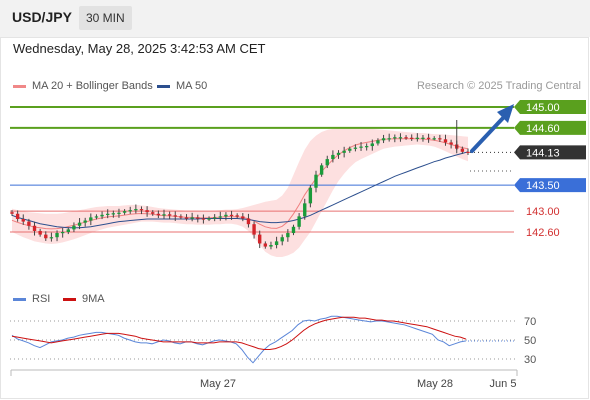 The height and width of the screenshot is (400, 590). Describe the element at coordinates (550, 185) in the screenshot. I see `level-tag-support` at that location.